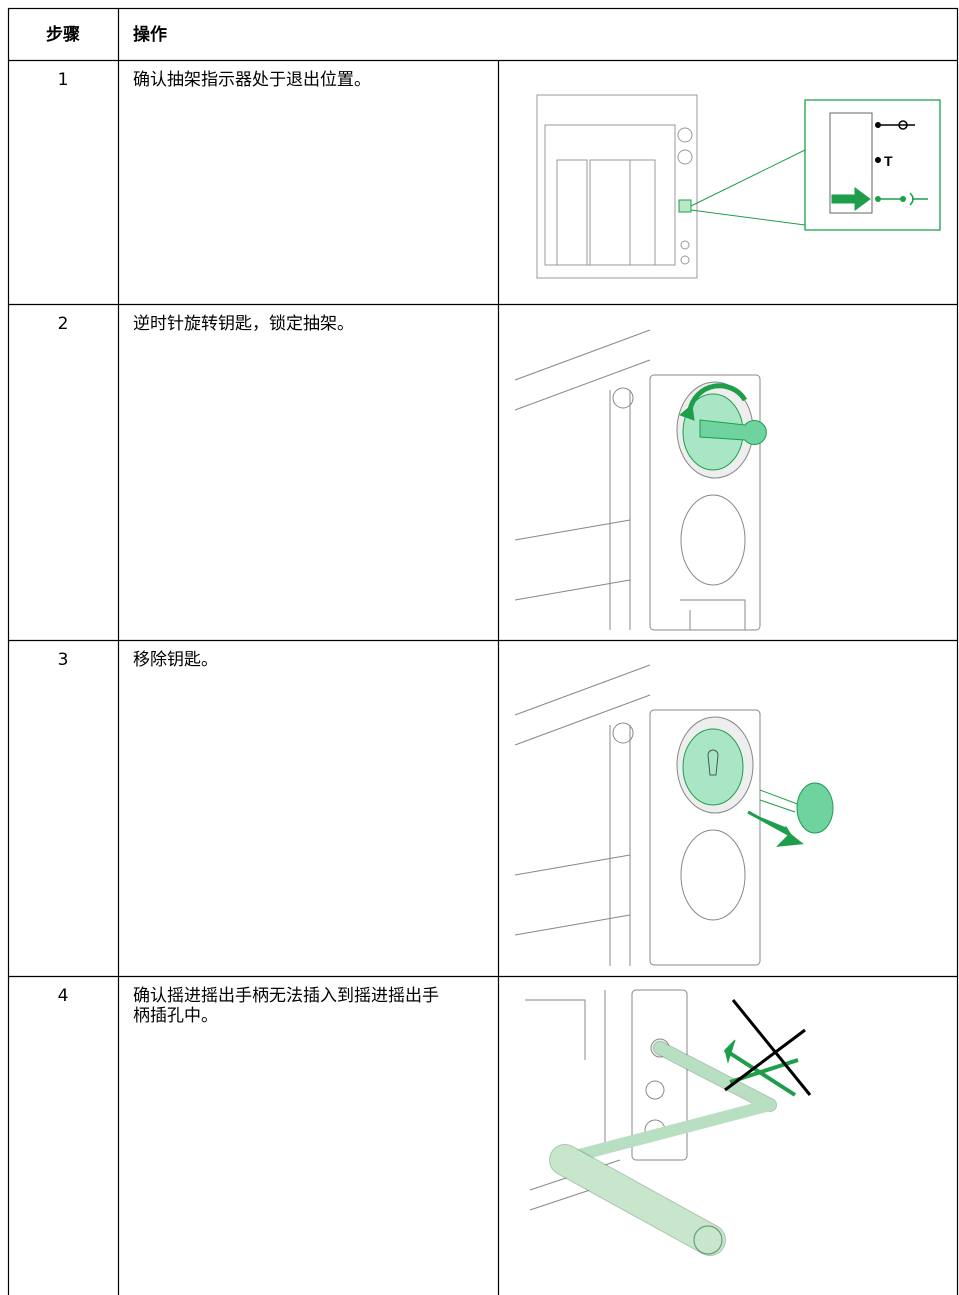 The height and width of the screenshot is (1295, 959). What do you see at coordinates (150, 35) in the screenshot?
I see `header-action: 操作` at bounding box center [150, 35].